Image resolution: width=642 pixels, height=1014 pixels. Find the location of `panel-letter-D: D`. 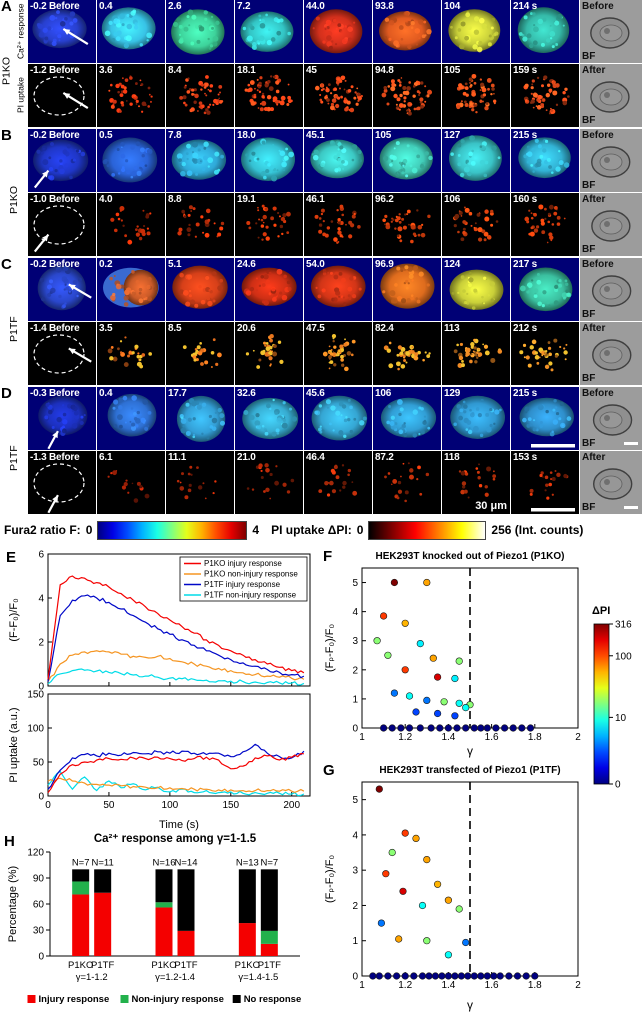

panel-letter-D: D is located at coordinates (6, 393).